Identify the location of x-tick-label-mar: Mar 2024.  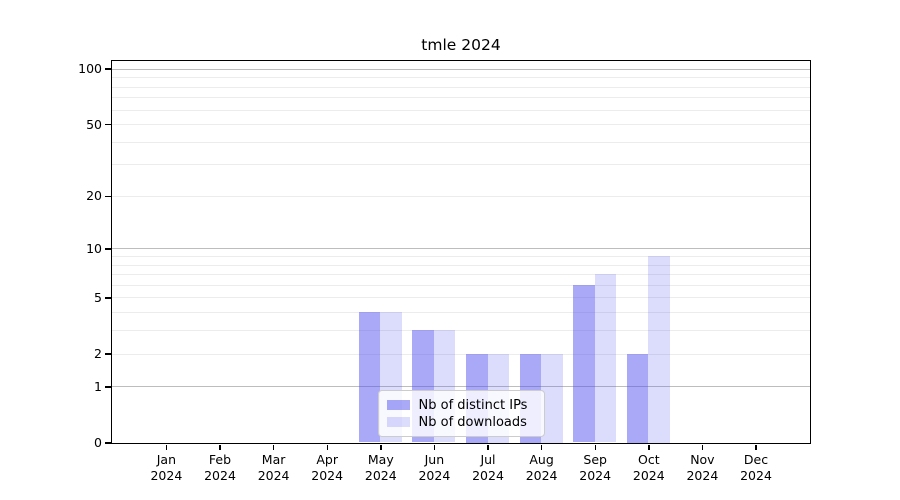
(274, 467).